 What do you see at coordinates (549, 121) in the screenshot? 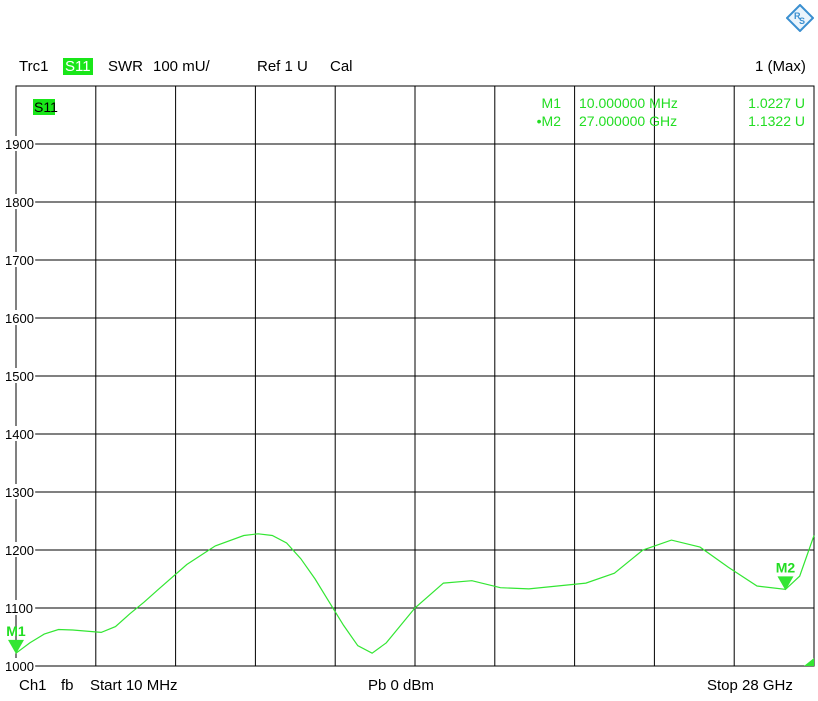
I see `marker-readout-id: •M2` at bounding box center [549, 121].